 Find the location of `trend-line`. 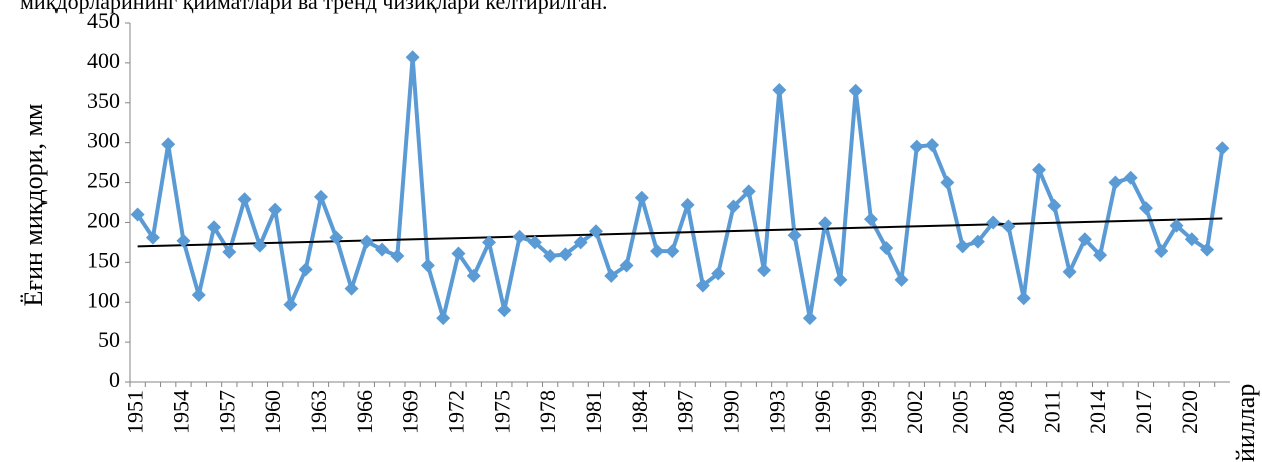

trend-line is located at coordinates (680, 232).